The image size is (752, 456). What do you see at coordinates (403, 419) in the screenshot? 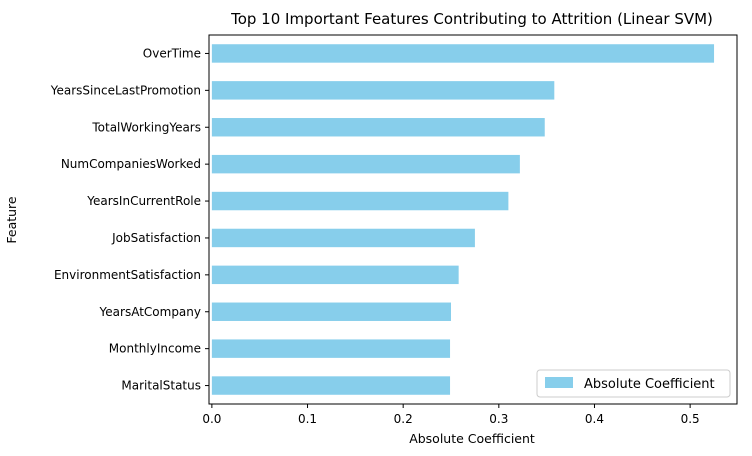
I see `x-tick-label: 0.2` at bounding box center [403, 419].